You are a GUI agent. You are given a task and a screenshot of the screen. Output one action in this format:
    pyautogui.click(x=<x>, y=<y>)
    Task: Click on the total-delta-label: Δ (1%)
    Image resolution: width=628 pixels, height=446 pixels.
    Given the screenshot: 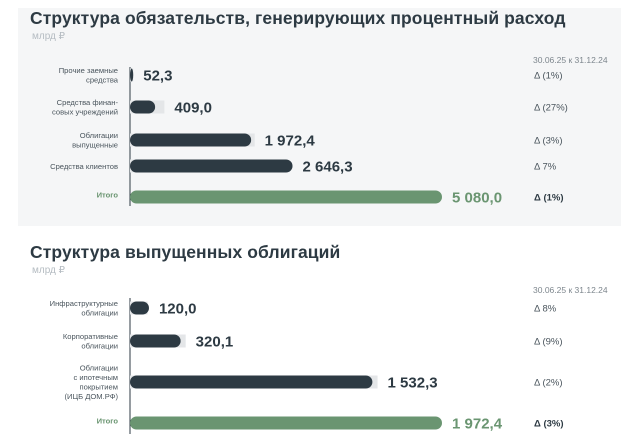 What is the action you would take?
    pyautogui.click(x=549, y=198)
    